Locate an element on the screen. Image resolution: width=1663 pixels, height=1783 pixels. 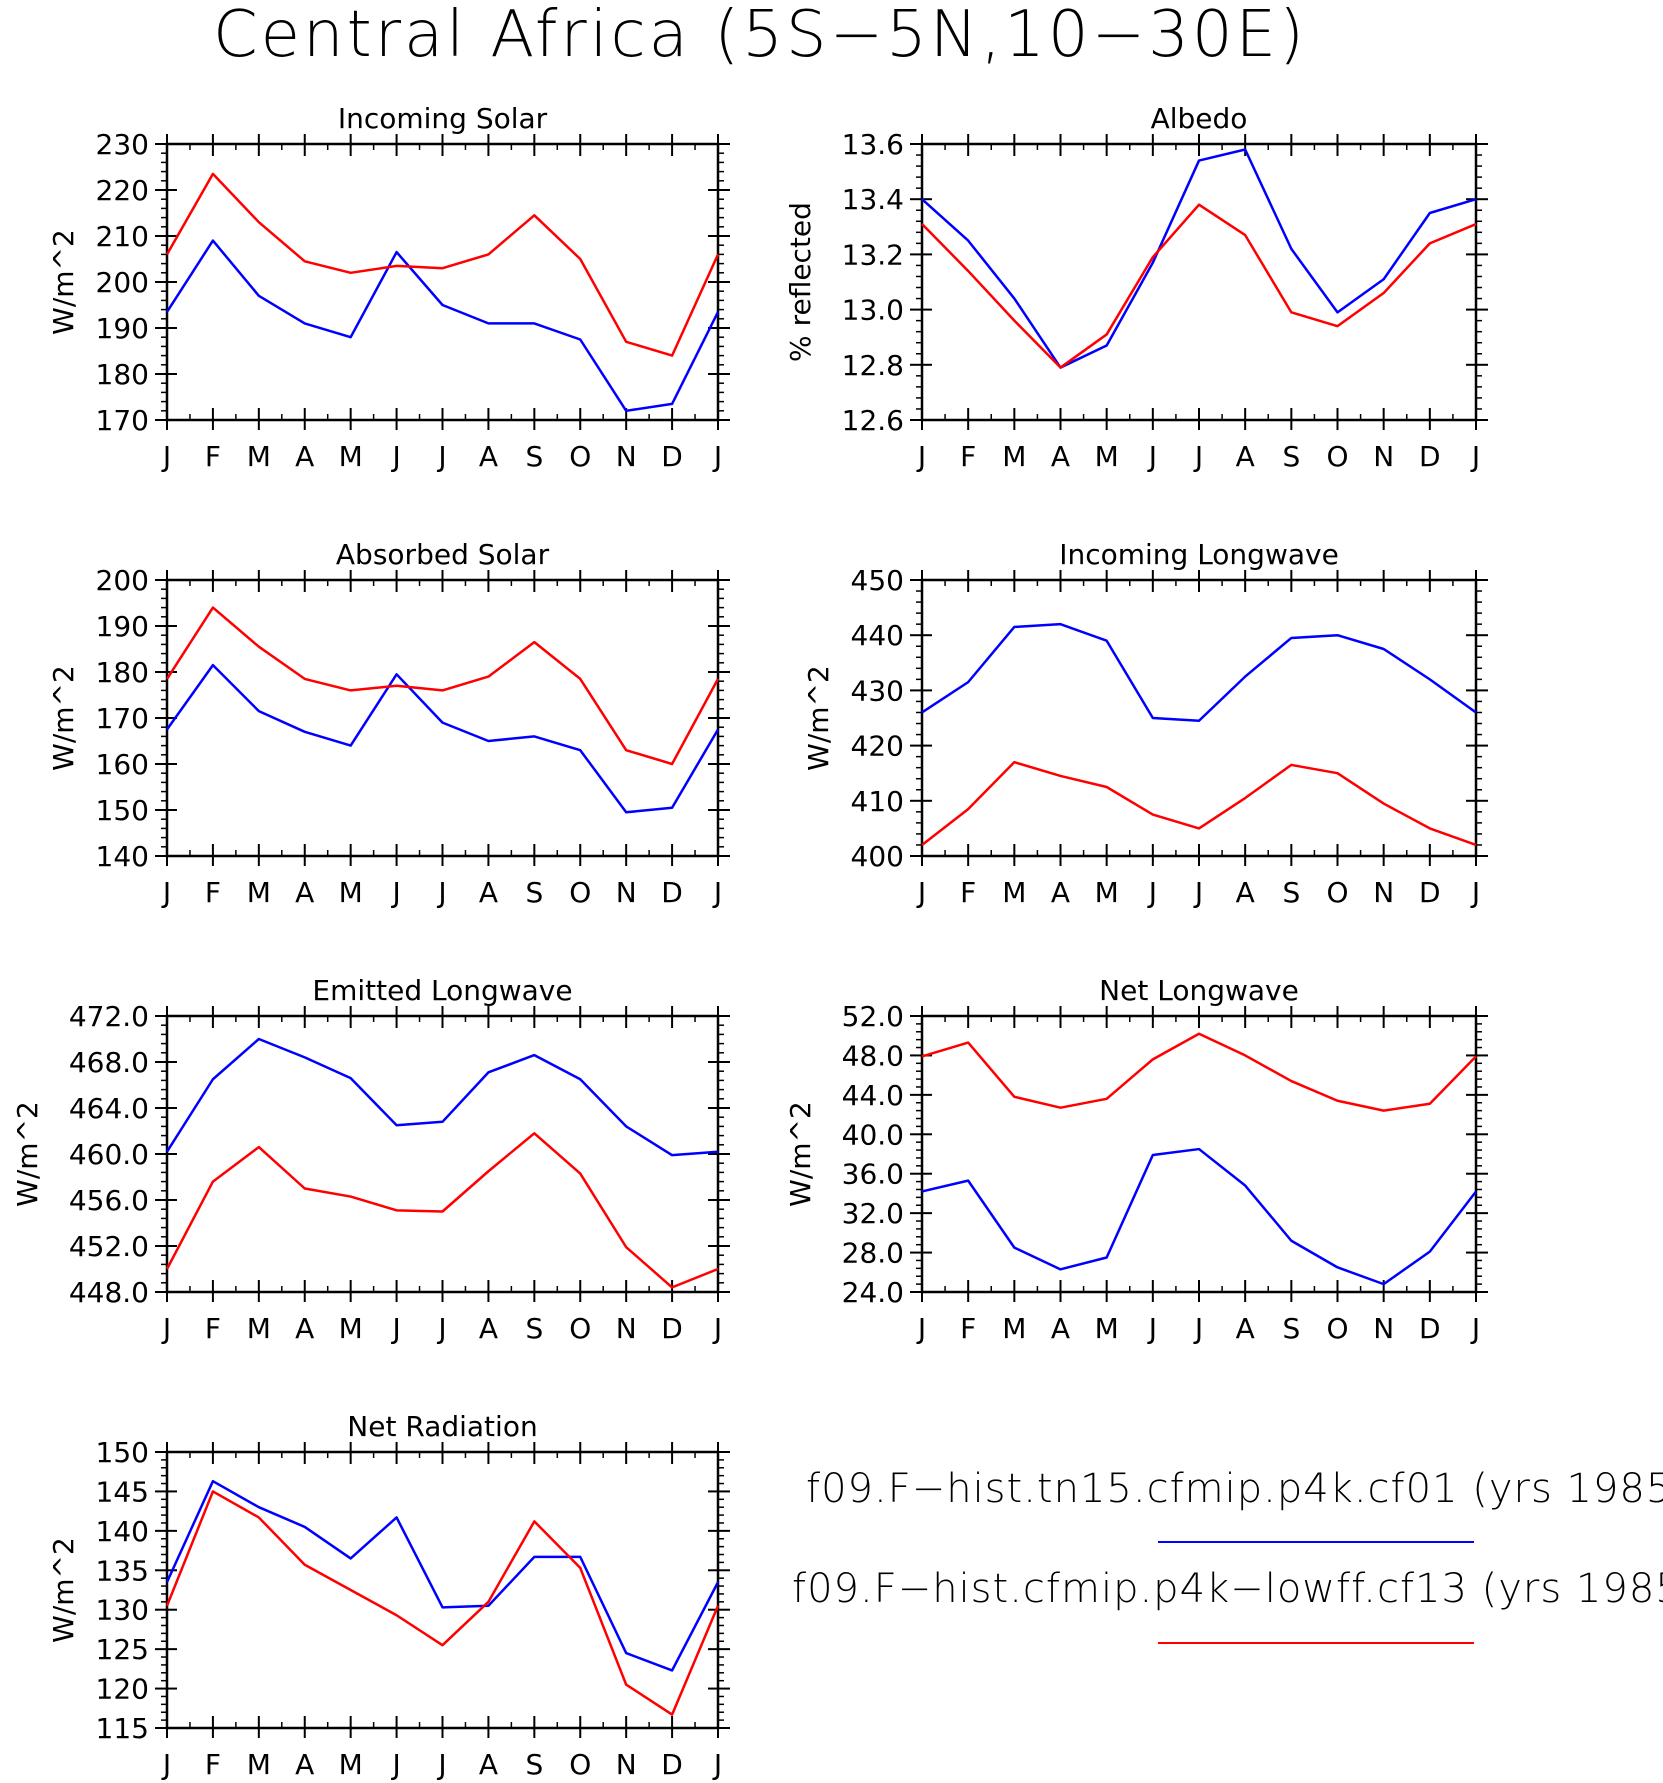
y-tick-label: 160 is located at coordinates (122, 764).